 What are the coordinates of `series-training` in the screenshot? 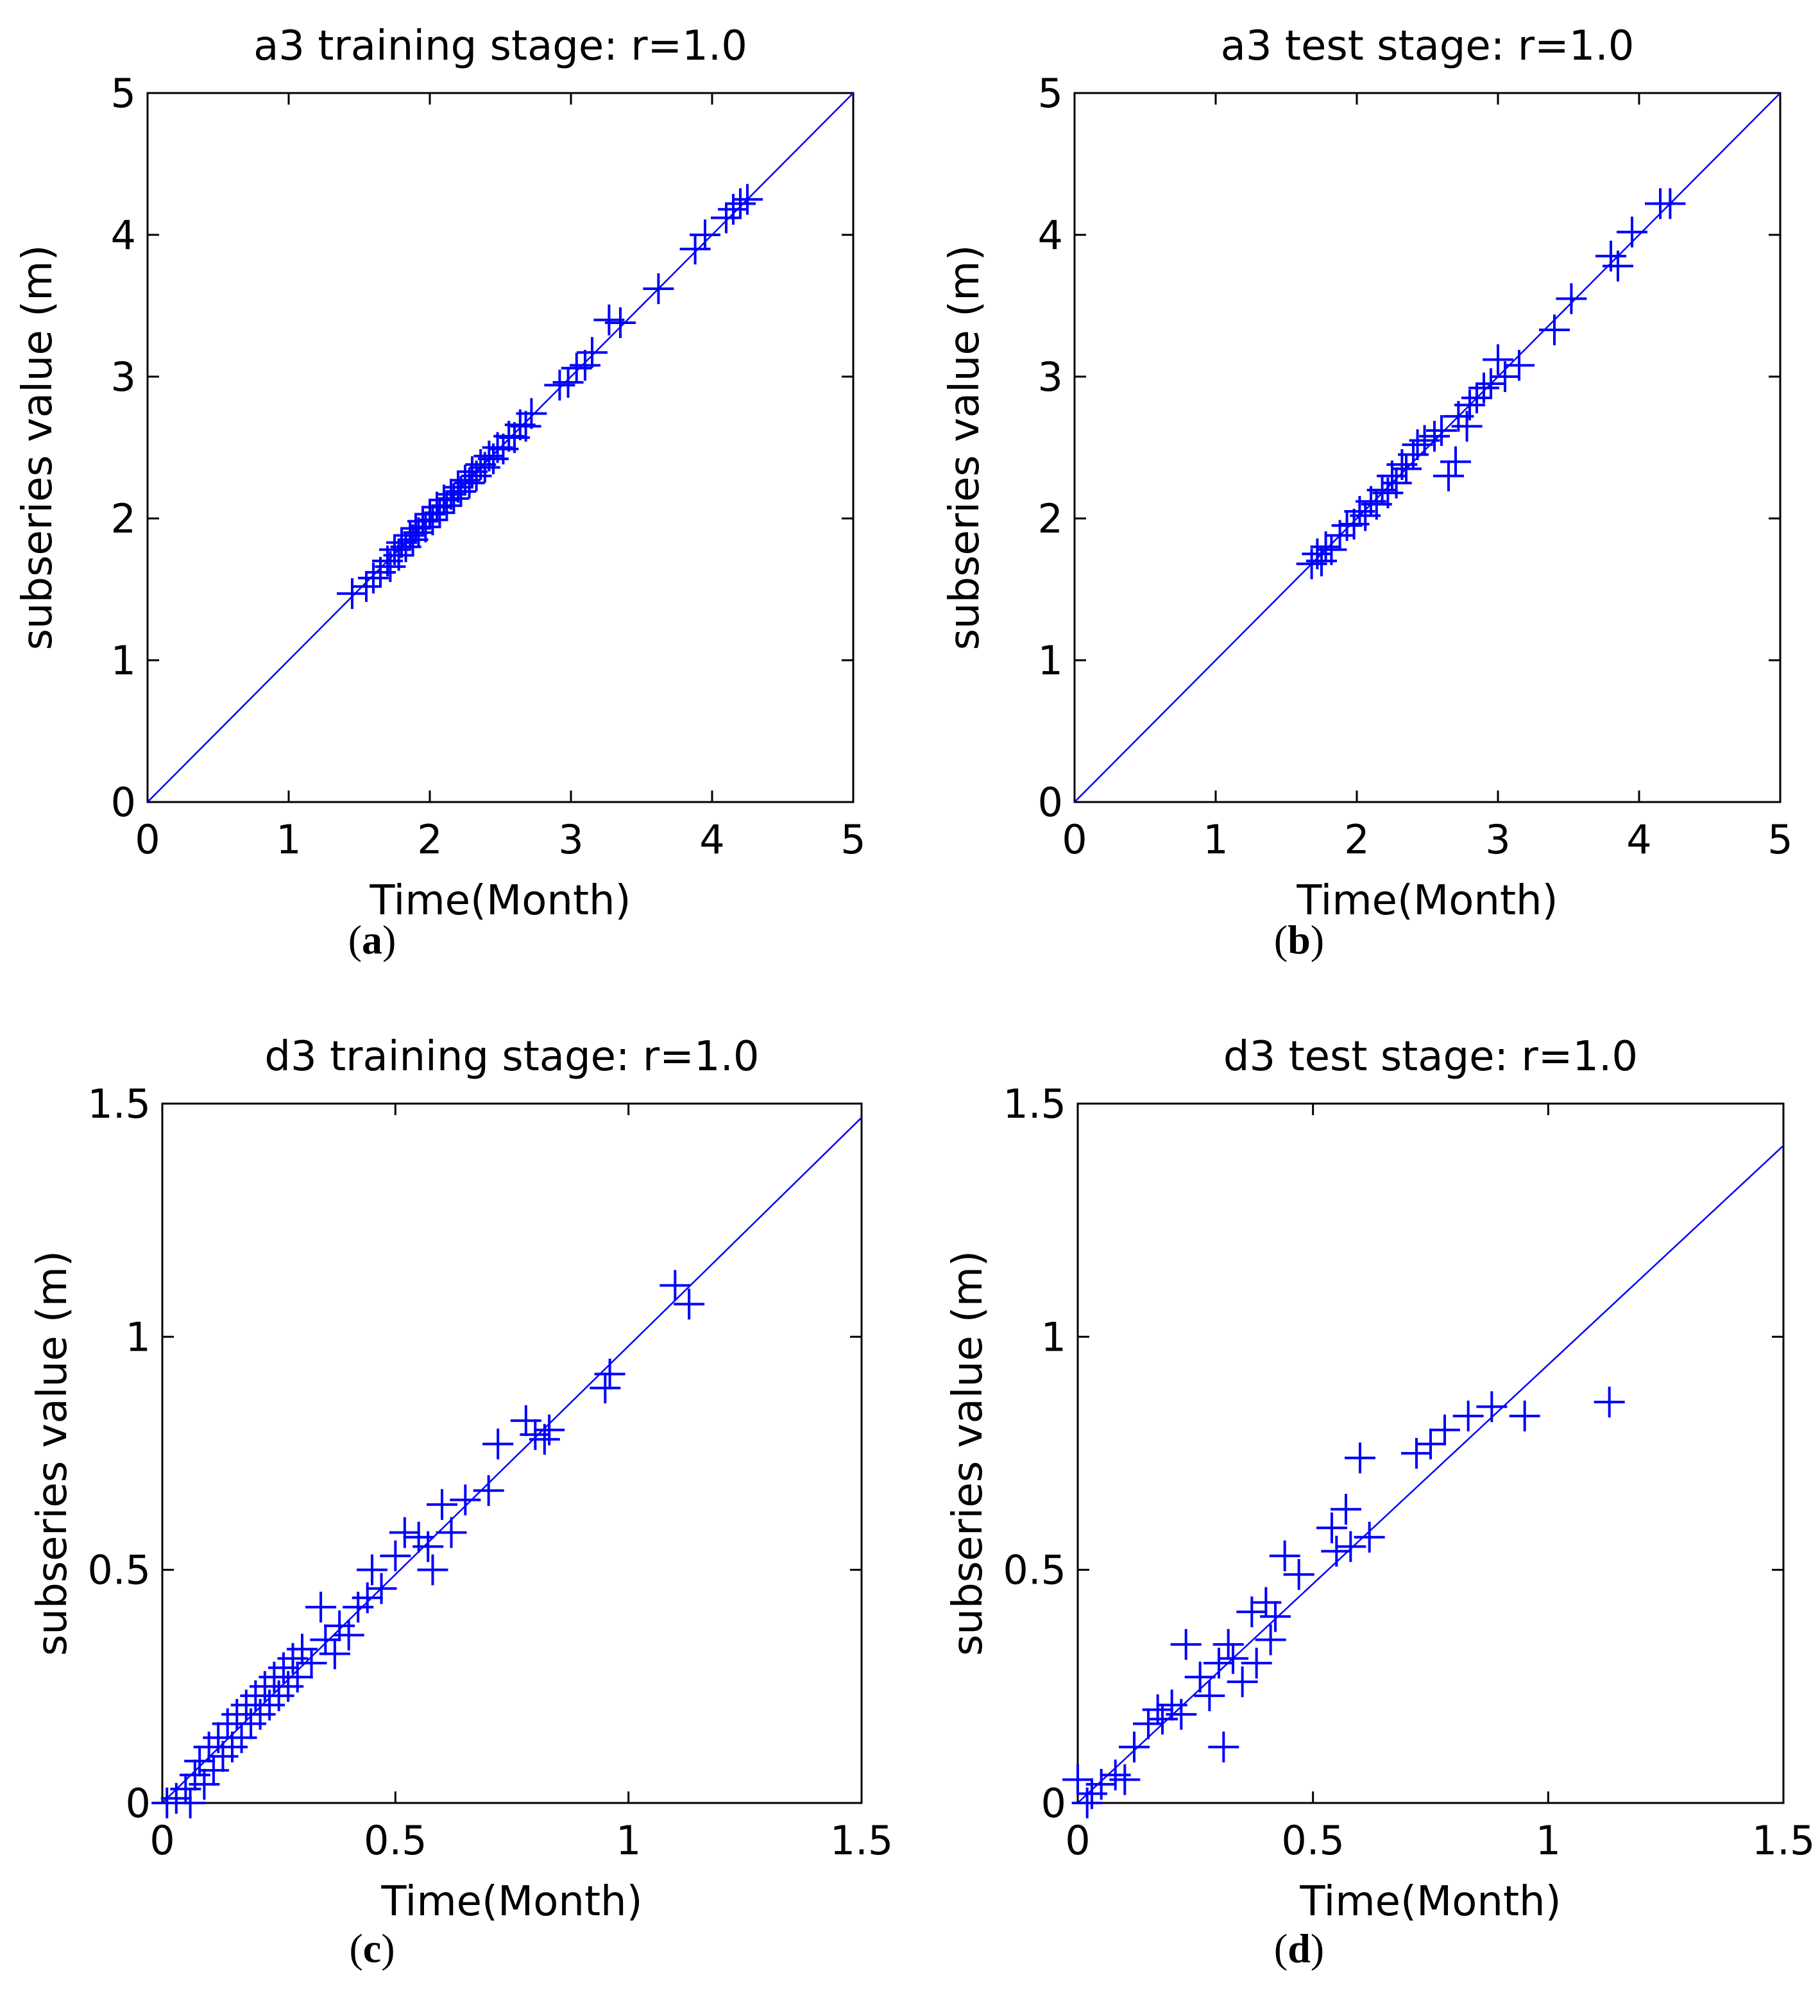 It's located at (428, 1544).